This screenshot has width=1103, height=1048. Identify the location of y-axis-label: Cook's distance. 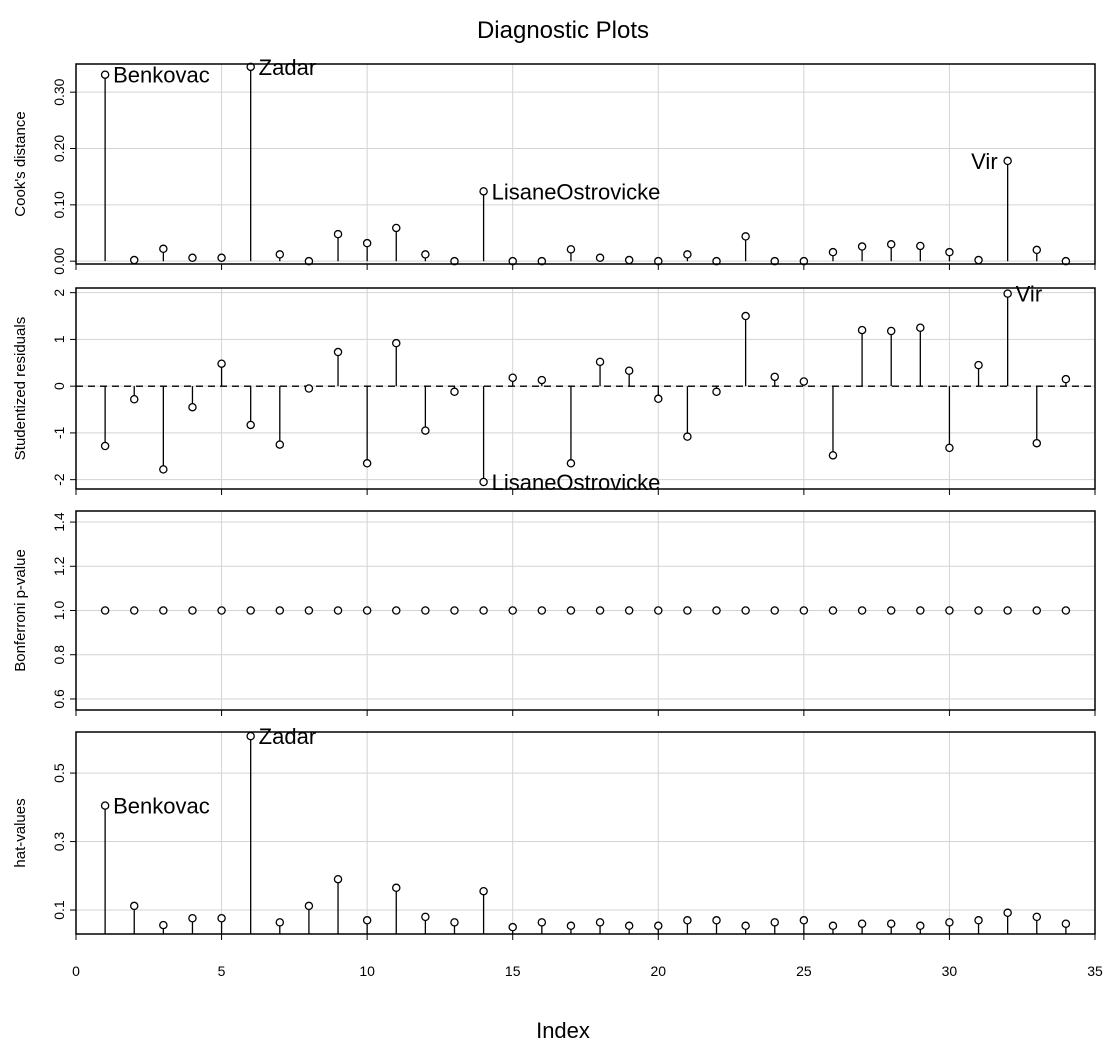
(20, 163).